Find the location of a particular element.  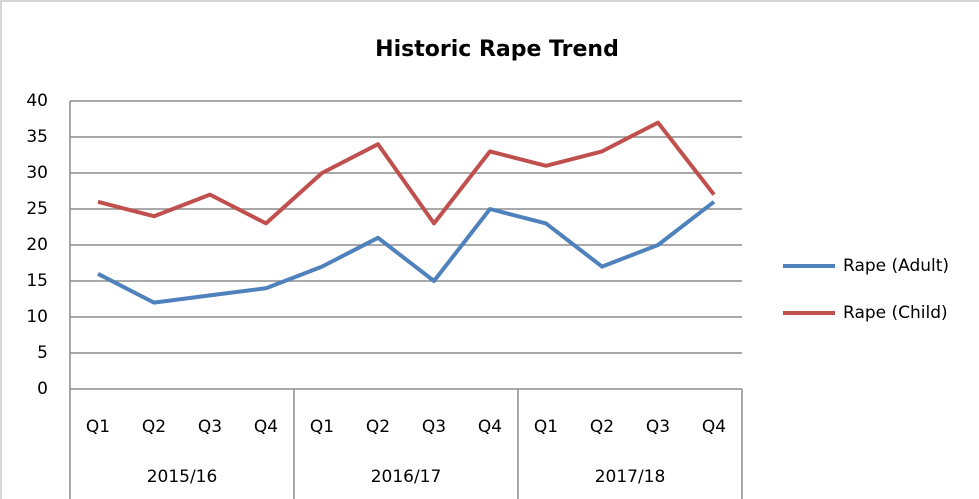

y-tick-label: 15 is located at coordinates (37, 281).